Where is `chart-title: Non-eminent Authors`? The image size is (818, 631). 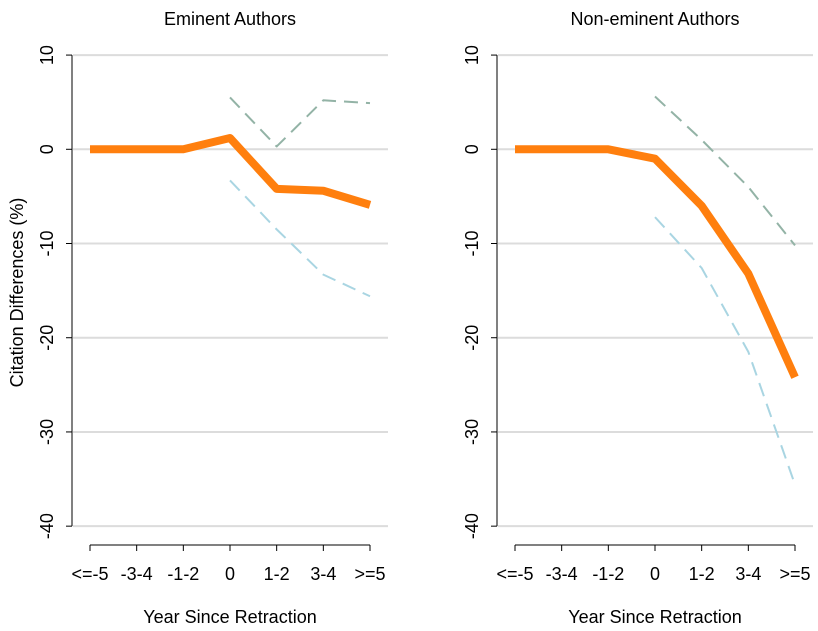 chart-title: Non-eminent Authors is located at coordinates (654, 19).